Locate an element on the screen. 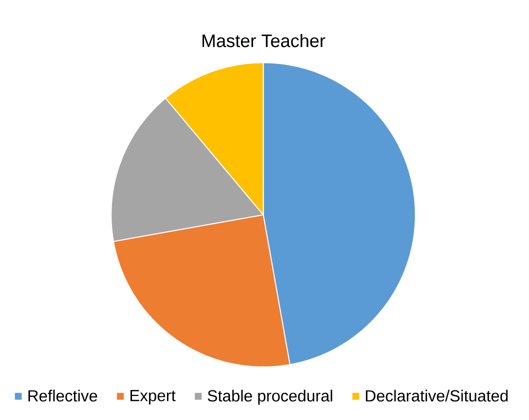  legend-label: Expert is located at coordinates (153, 397).